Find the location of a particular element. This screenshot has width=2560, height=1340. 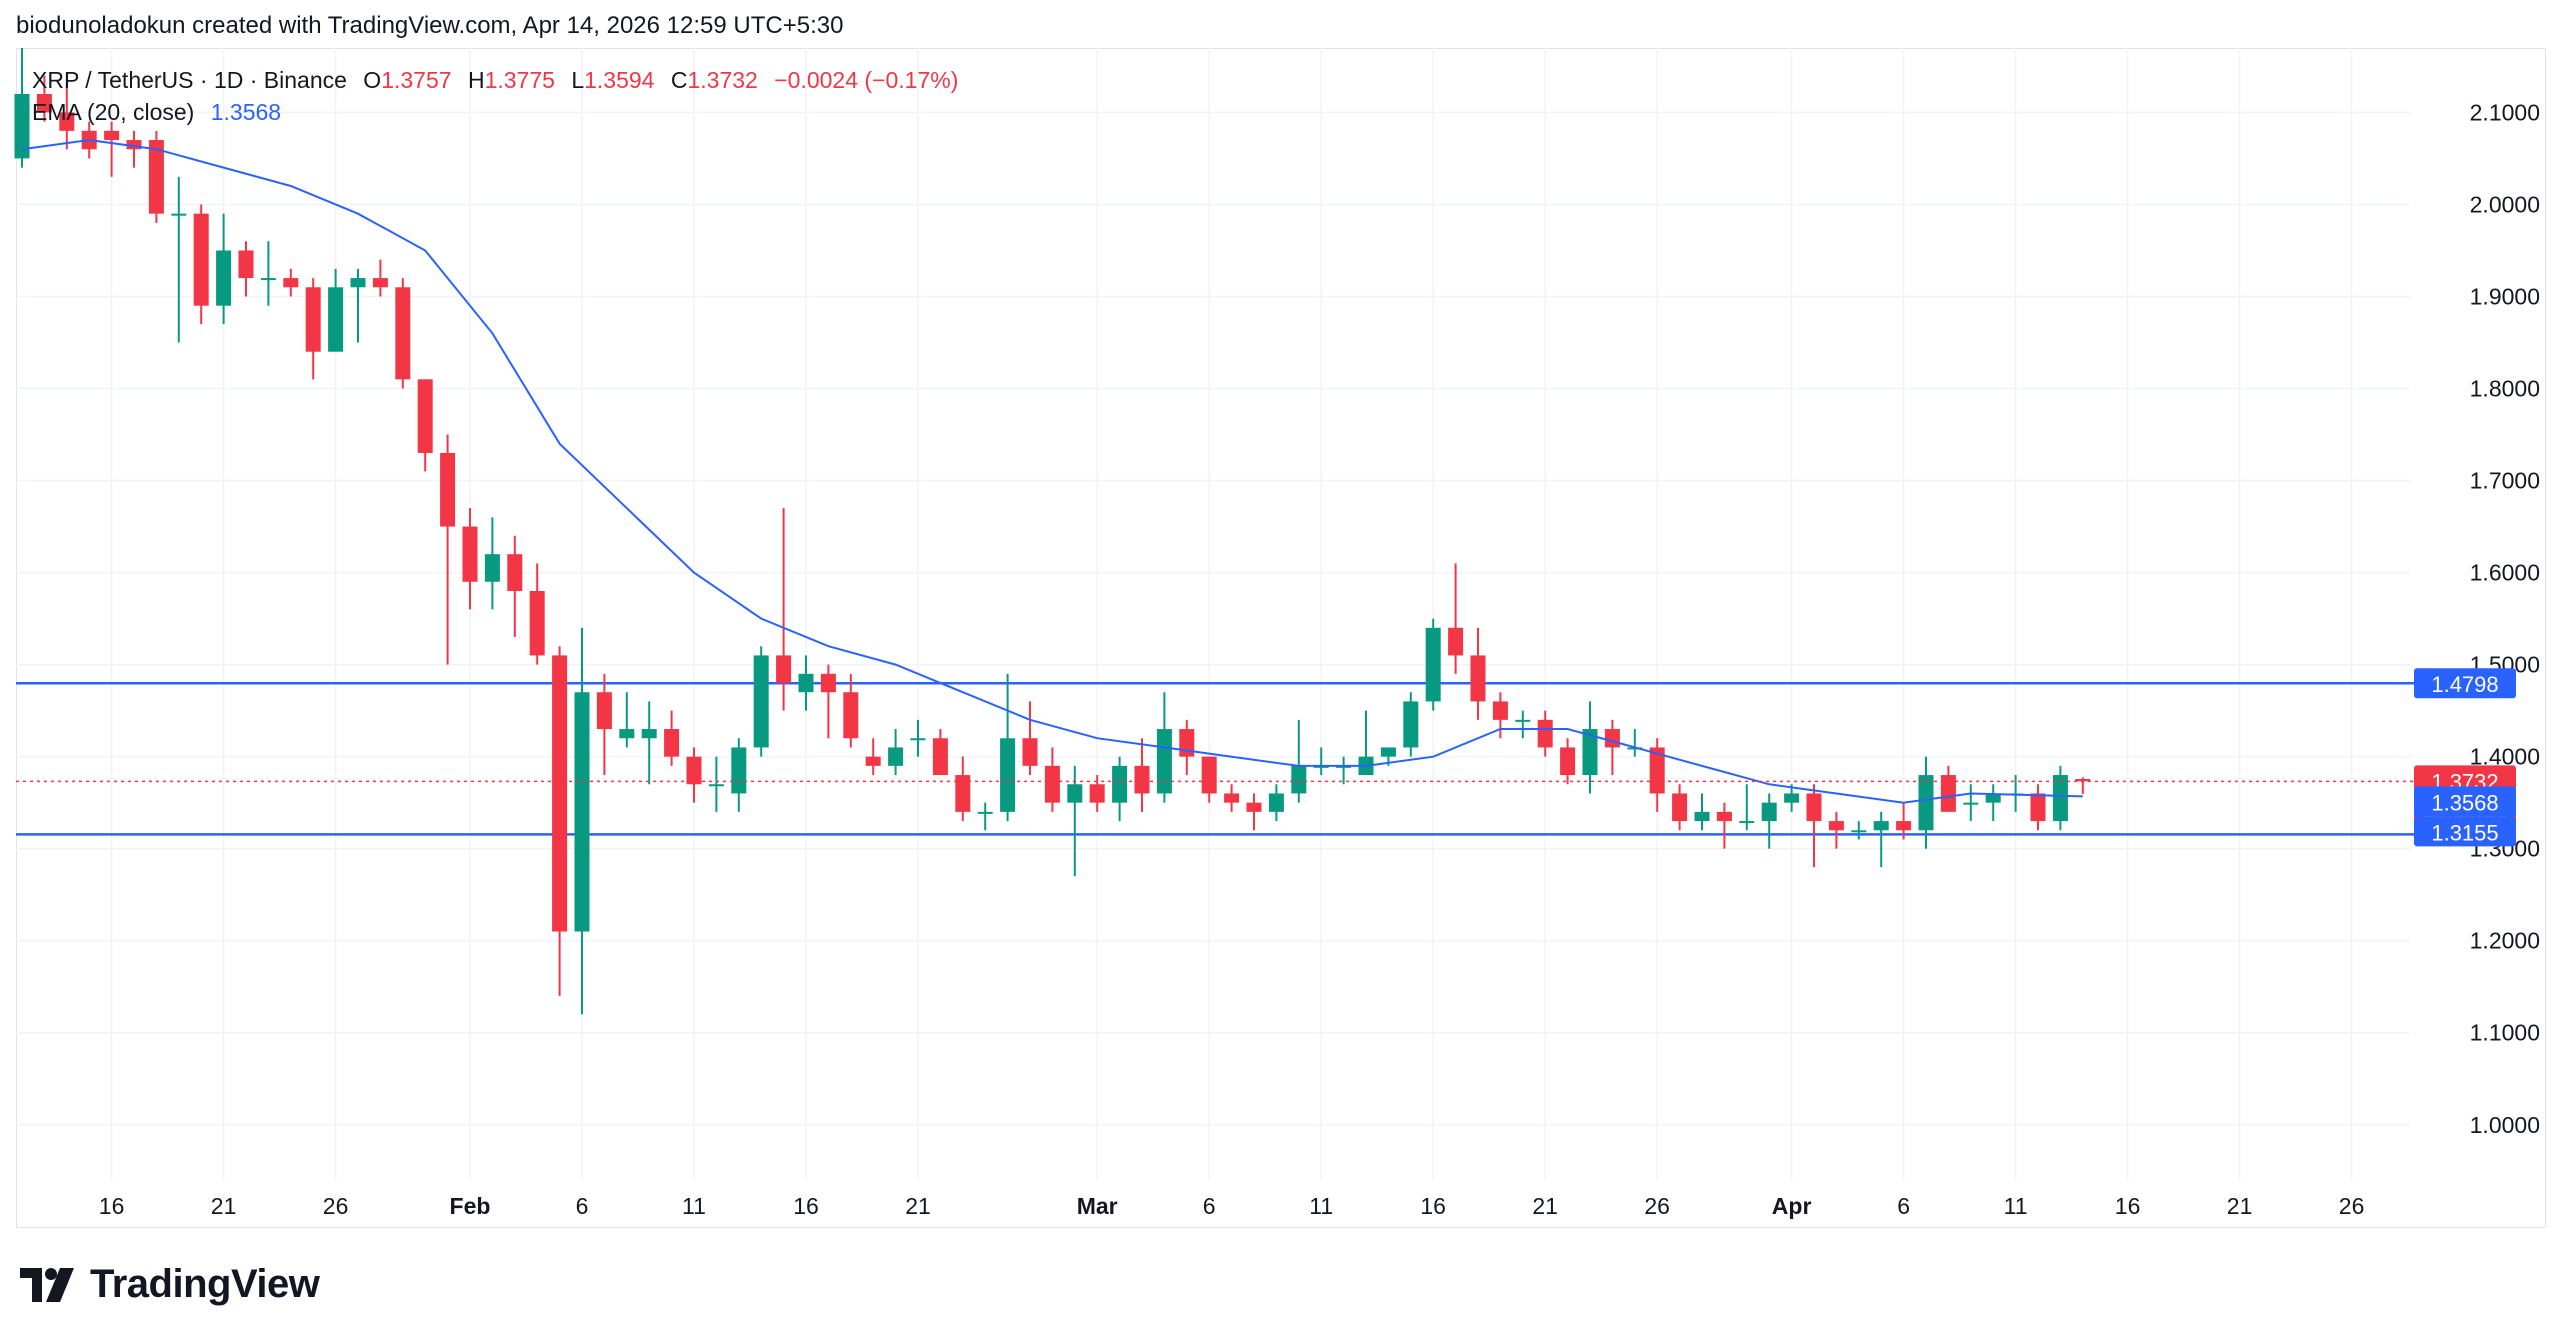

ema-price-tag-text: 1.3568 is located at coordinates (2464, 802).